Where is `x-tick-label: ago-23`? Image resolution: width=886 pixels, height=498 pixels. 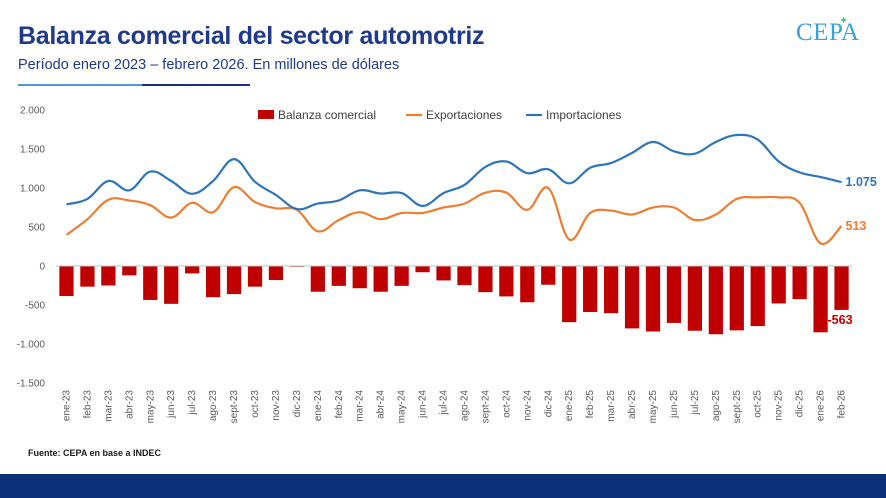 x-tick-label: ago-23 is located at coordinates (213, 406).